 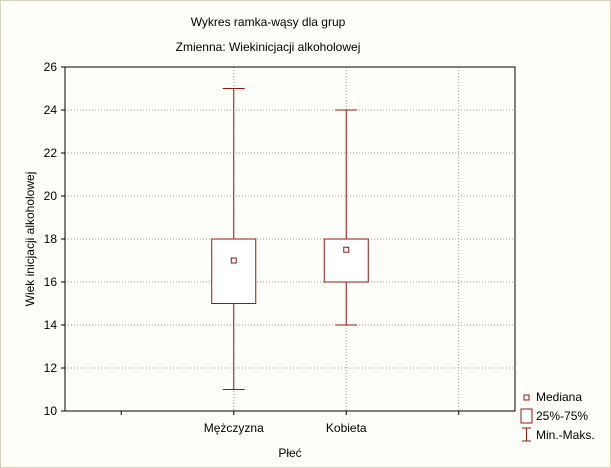 What do you see at coordinates (30, 239) in the screenshot?
I see `y-axis-label: Wiek inicjacji alkoholowej` at bounding box center [30, 239].